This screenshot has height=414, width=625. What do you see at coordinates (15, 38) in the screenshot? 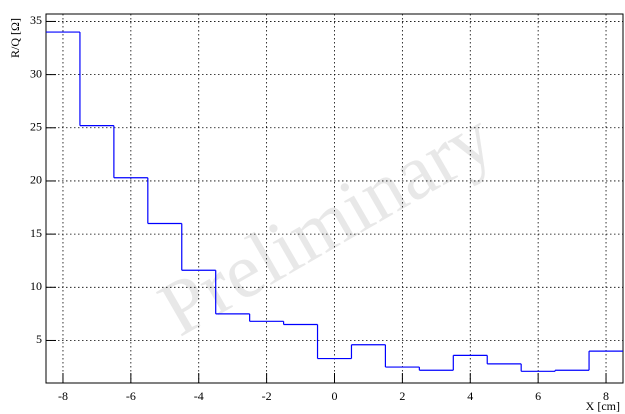
I see `y-axis-label: R/Q [Ω]` at bounding box center [15, 38].